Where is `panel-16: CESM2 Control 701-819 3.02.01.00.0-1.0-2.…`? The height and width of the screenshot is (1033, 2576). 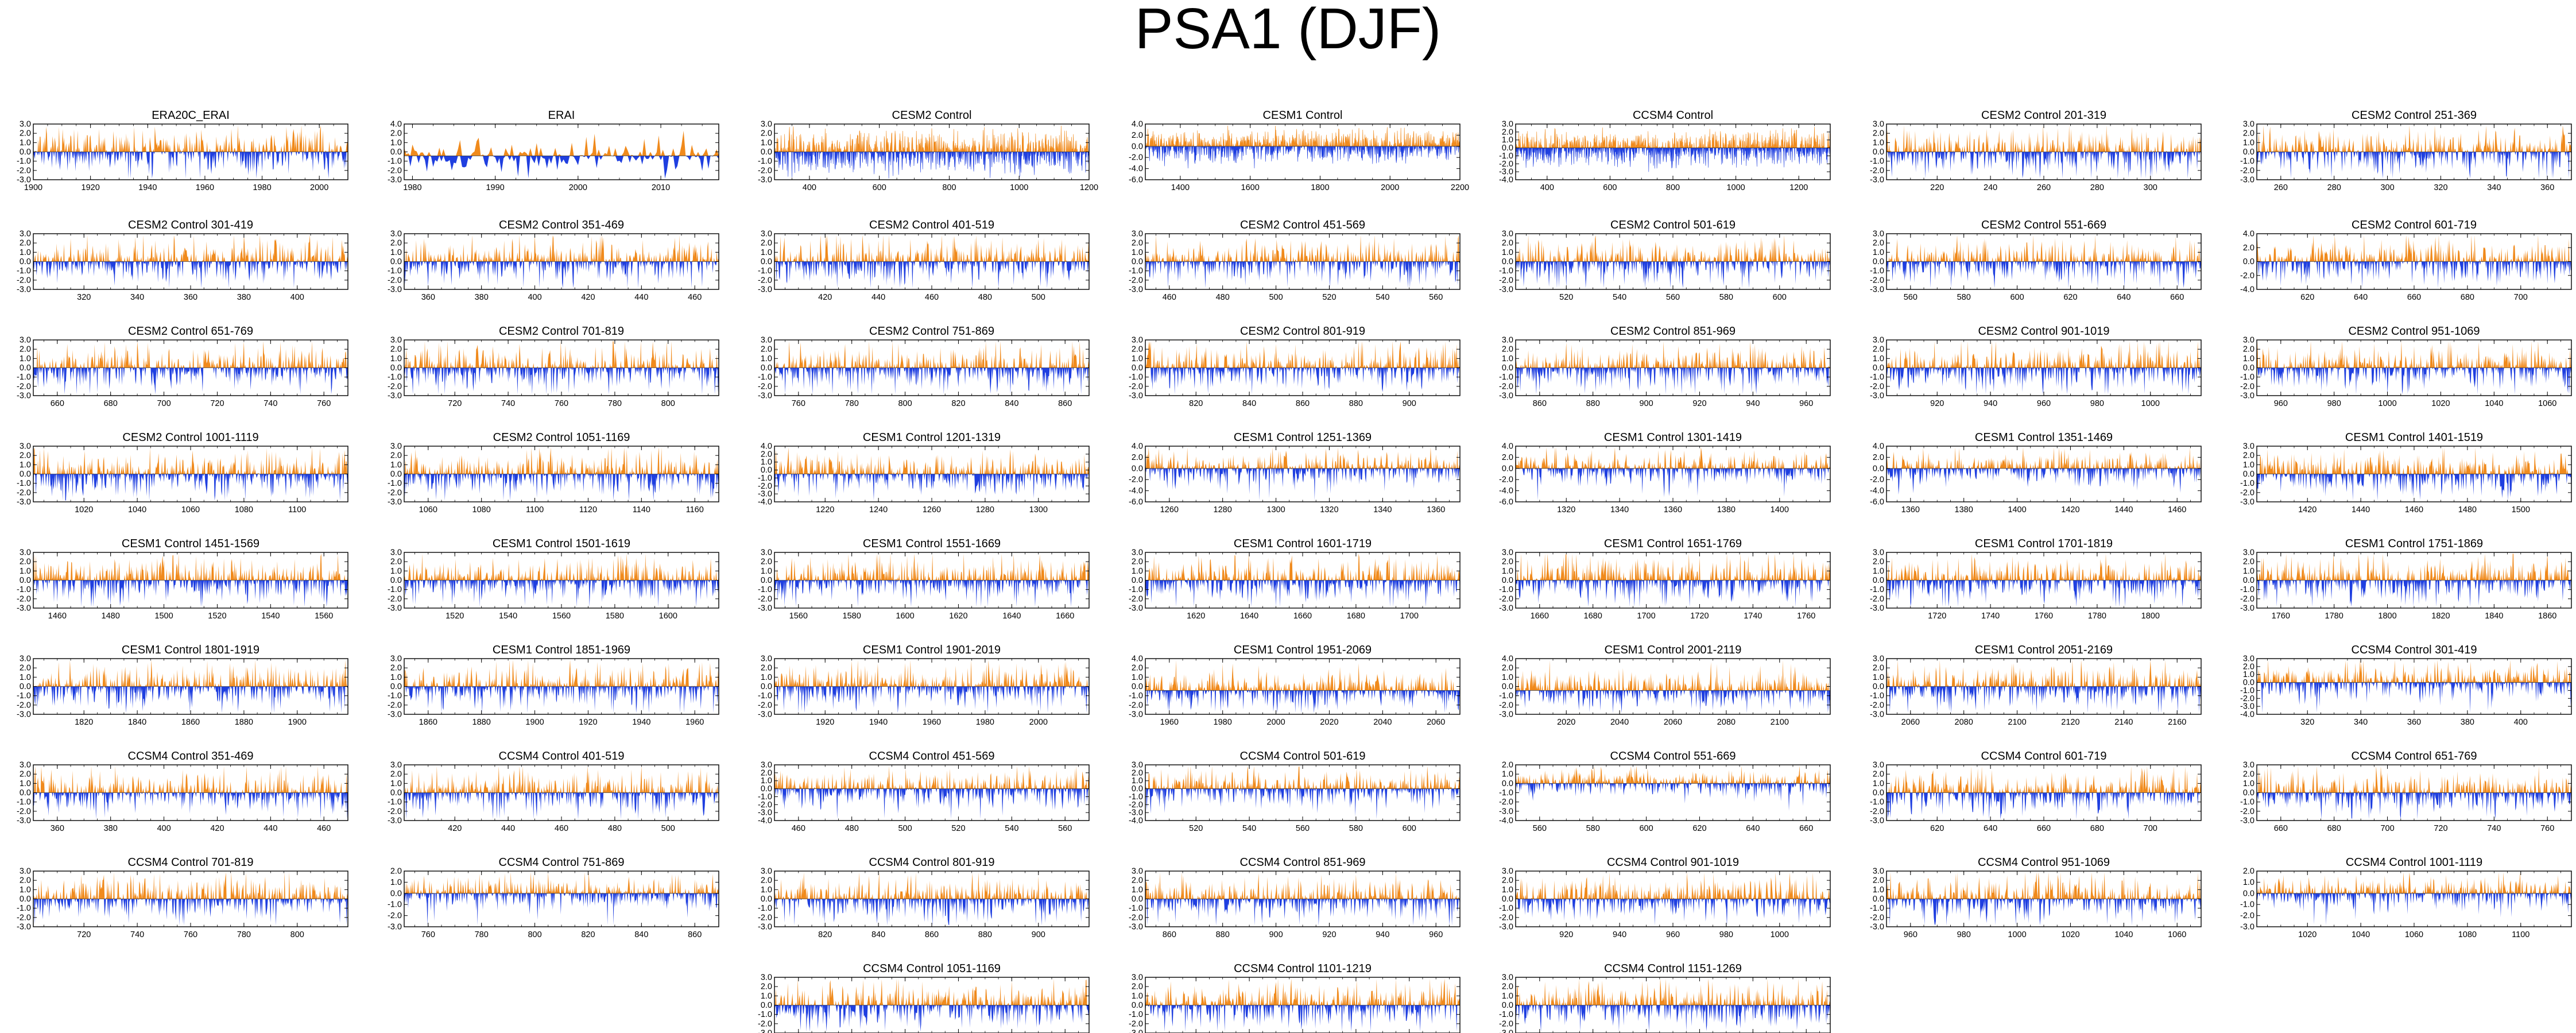
panel-16: CESM2 Control 701-819 3.02.01.00.0-1.0-2.… is located at coordinates (553, 366).